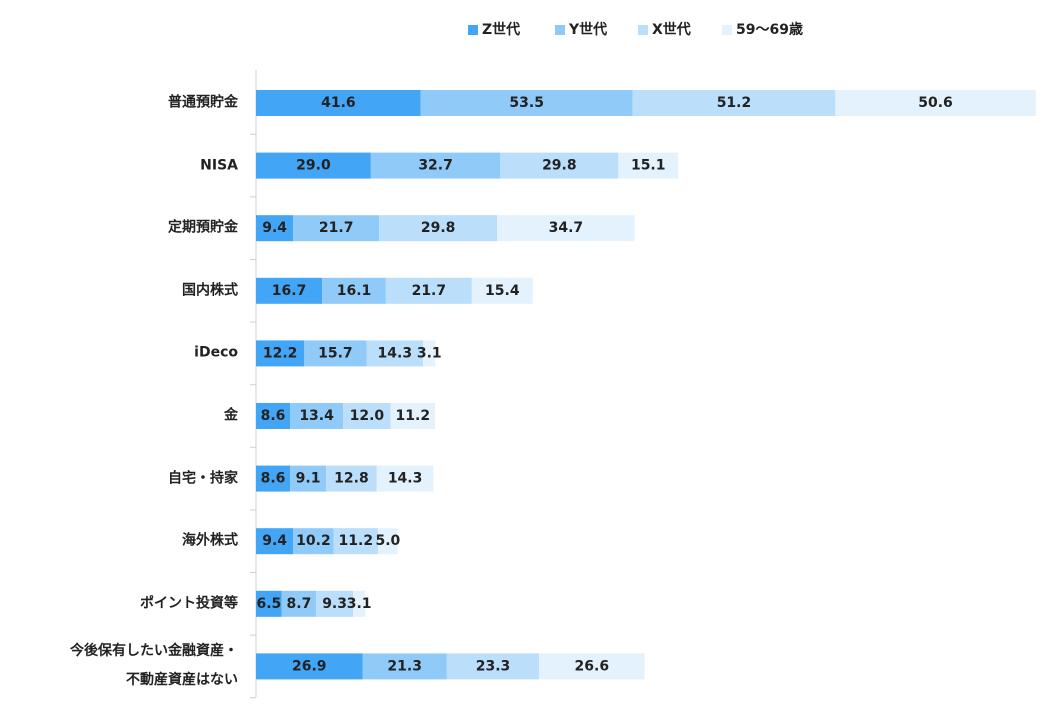  I want to click on value-label: 34.7, so click(566, 228).